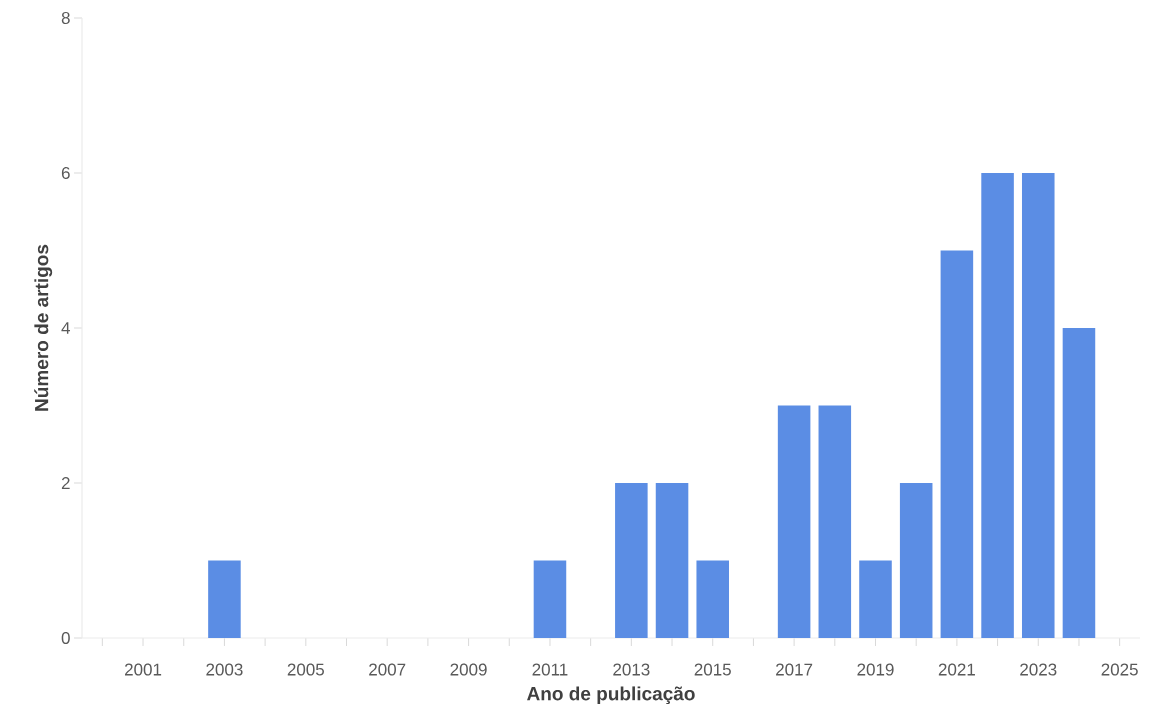  What do you see at coordinates (143, 669) in the screenshot?
I see `x-tick-label: 2001` at bounding box center [143, 669].